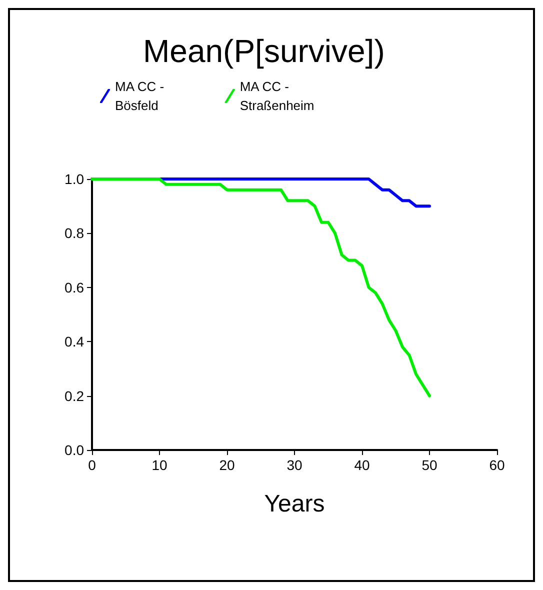  I want to click on legend-label: MA CC - Bösfeld, so click(139, 96).